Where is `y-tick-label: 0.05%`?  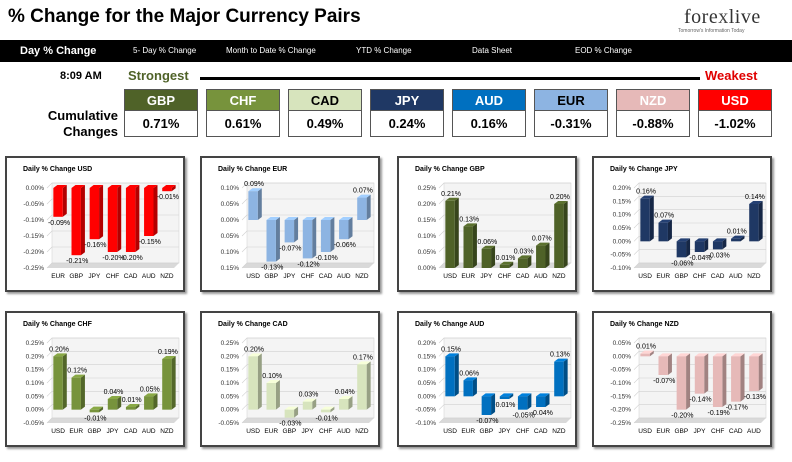 y-tick-label: 0.05% is located at coordinates (230, 204).